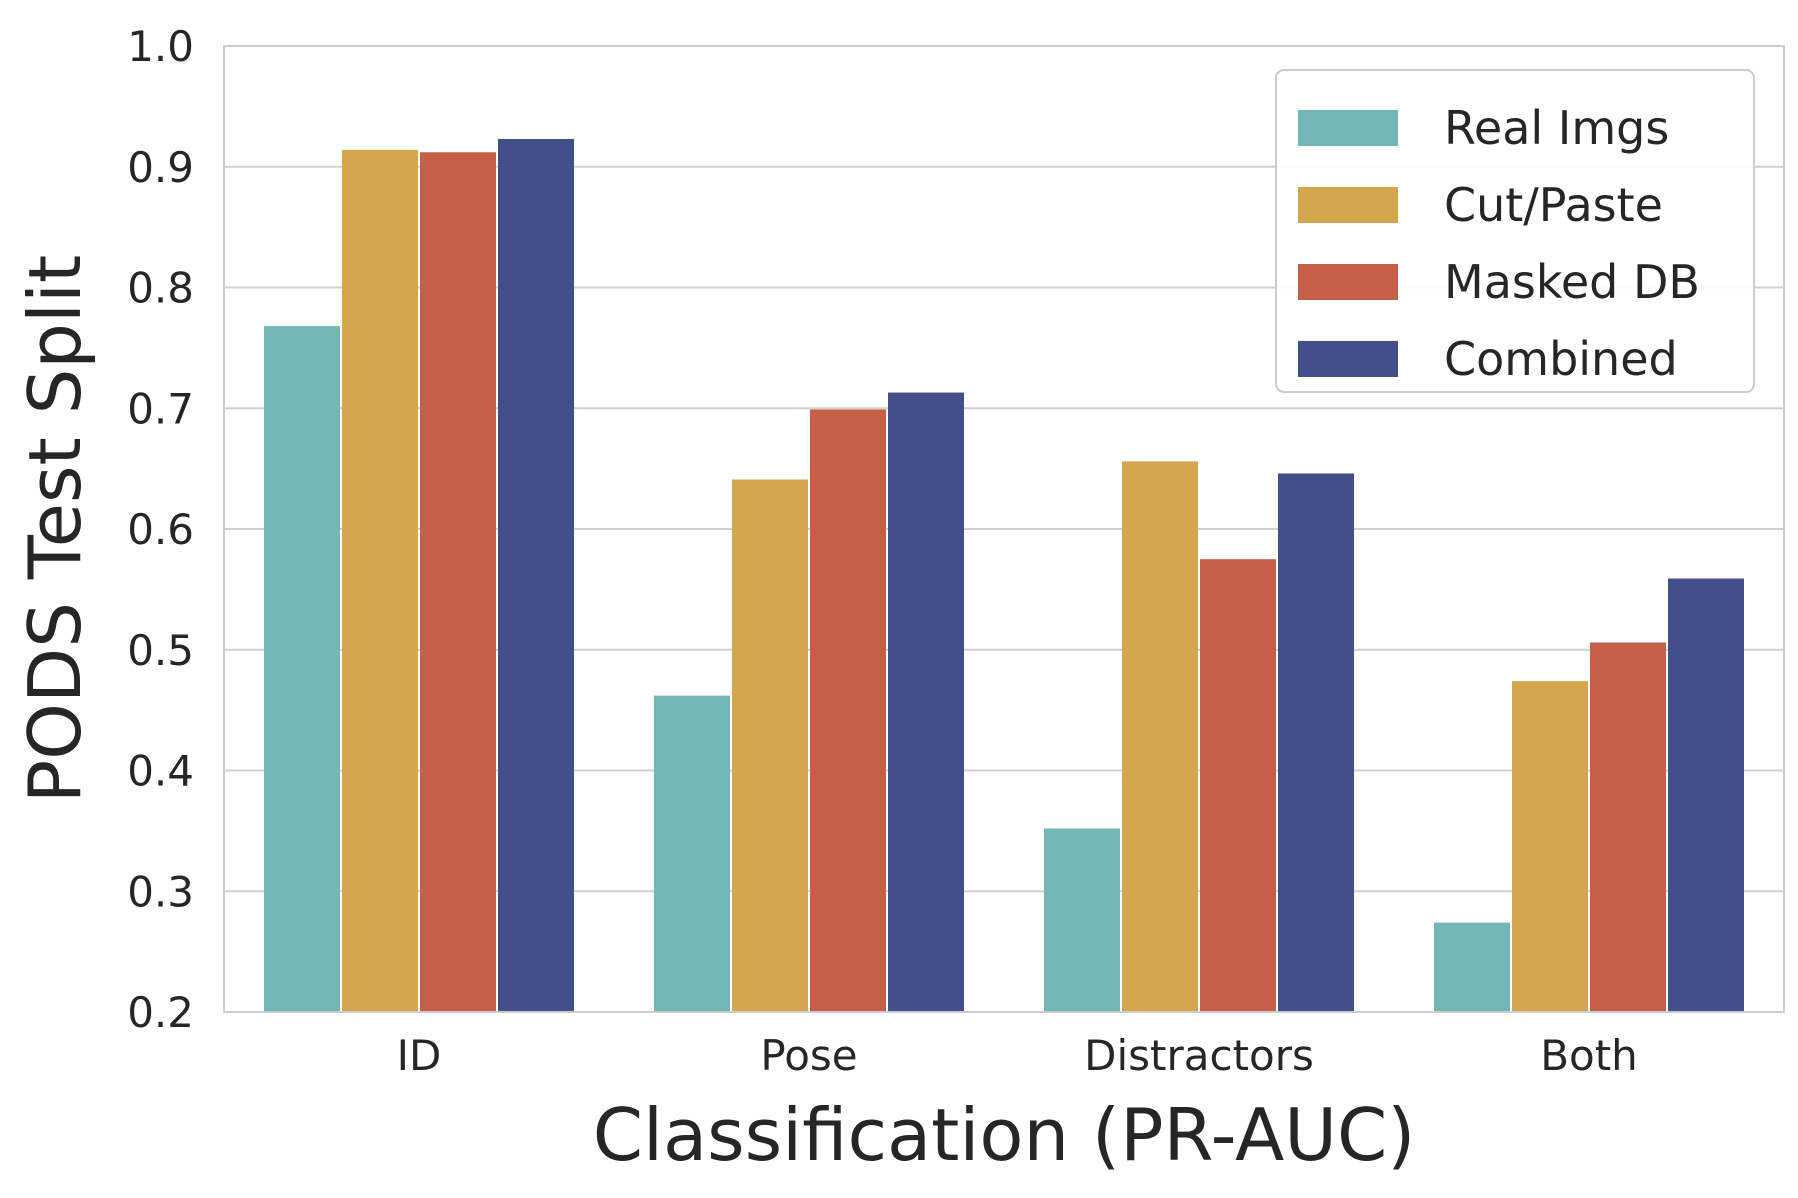  Describe the element at coordinates (160, 771) in the screenshot. I see `y-tick-label: 0.4` at that location.